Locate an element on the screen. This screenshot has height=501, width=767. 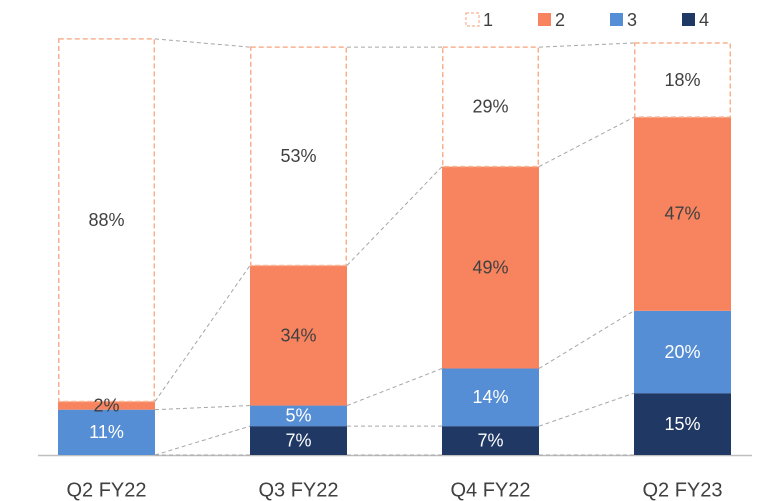
x-tick-label: Q4 FY22 is located at coordinates (490, 490).